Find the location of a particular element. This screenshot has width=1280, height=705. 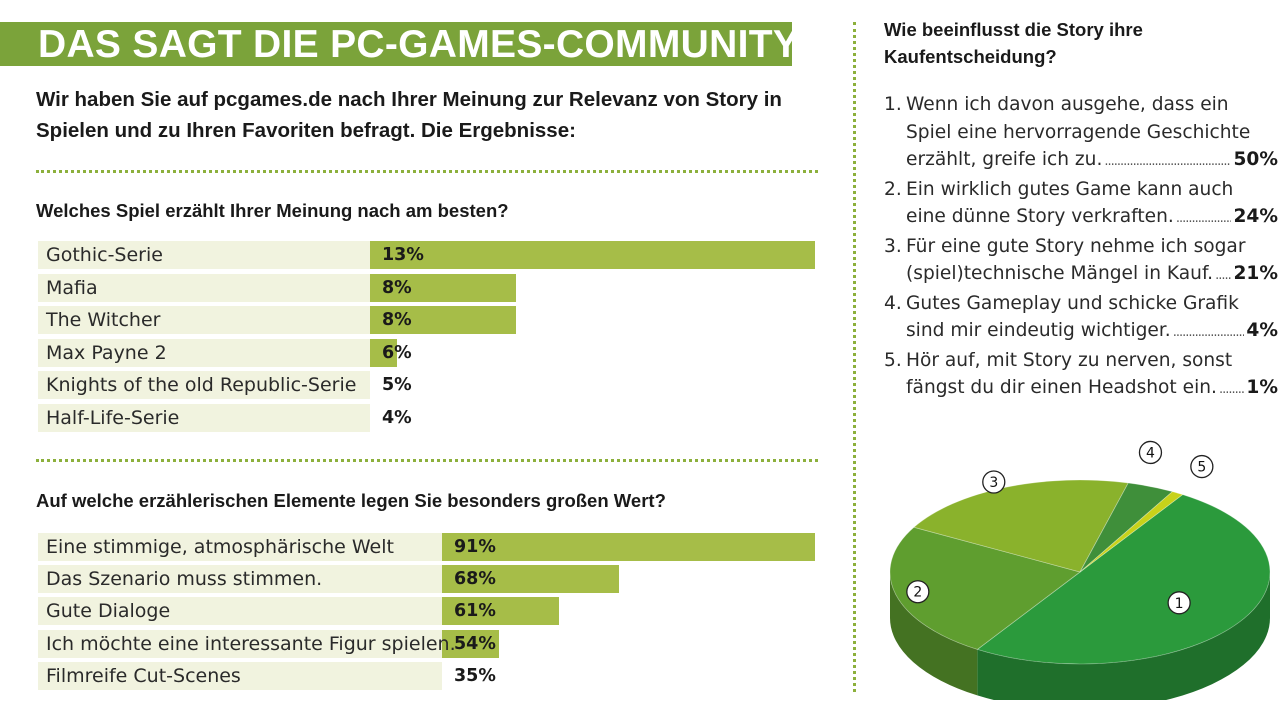

bar-category-label: Half-Life-Serie is located at coordinates (204, 417).